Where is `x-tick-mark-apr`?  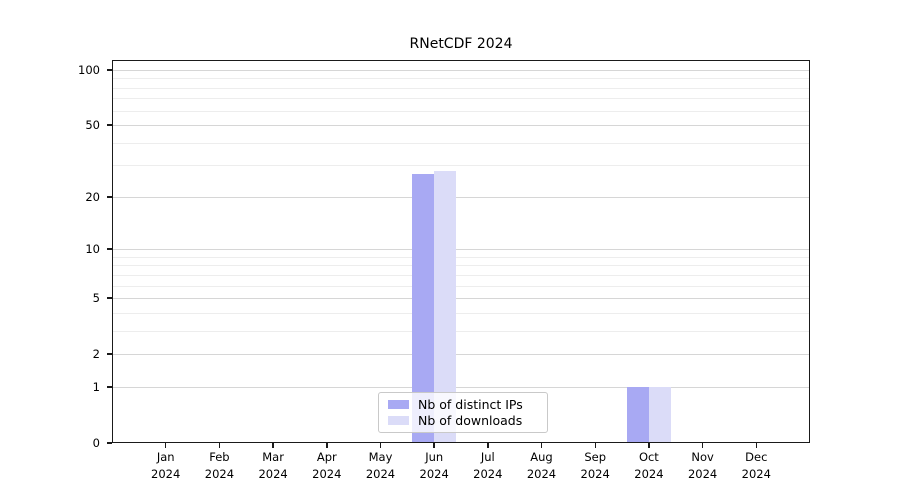 x-tick-mark-apr is located at coordinates (327, 445).